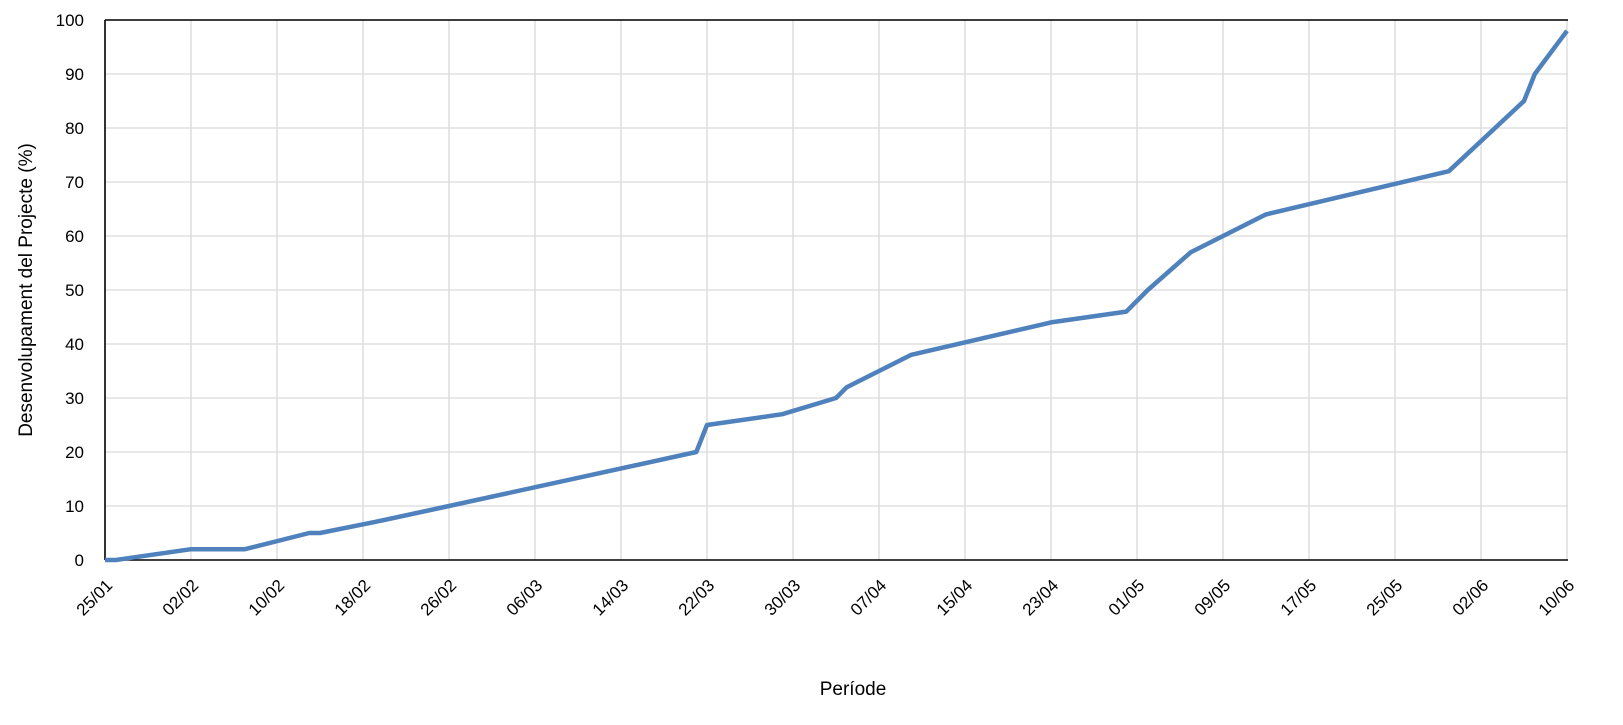 The image size is (1623, 725). What do you see at coordinates (853, 689) in the screenshot?
I see `x-axis-title: Període` at bounding box center [853, 689].